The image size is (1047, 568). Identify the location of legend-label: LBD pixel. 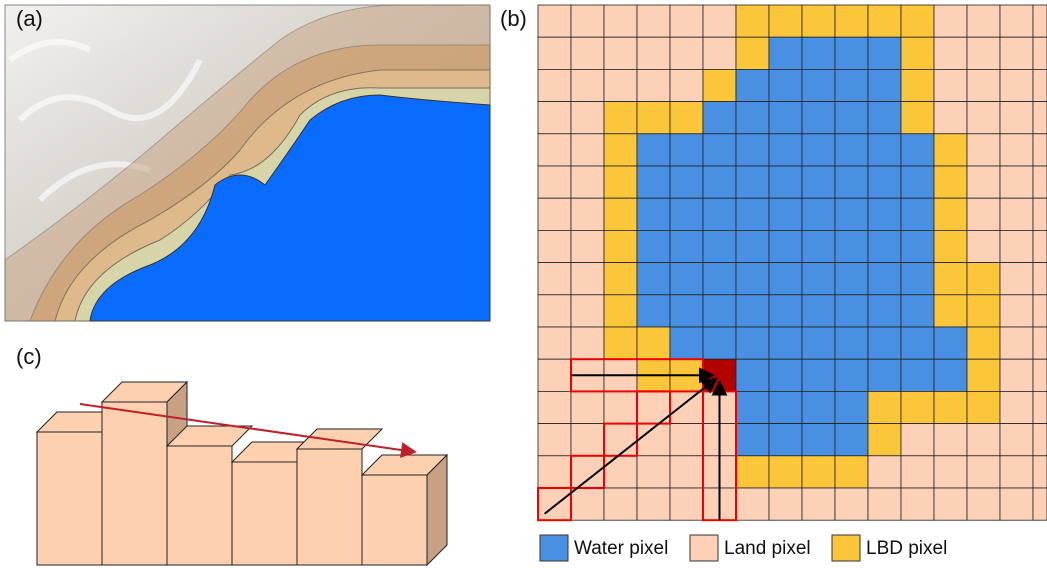
(906, 548).